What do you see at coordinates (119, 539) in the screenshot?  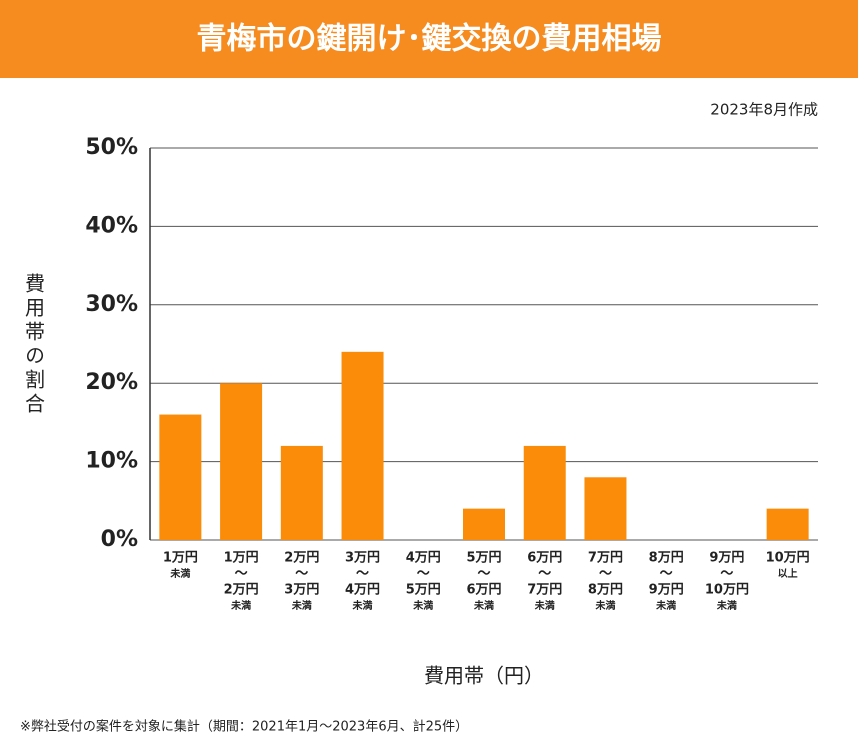 I see `y-tick-label: 0%` at bounding box center [119, 539].